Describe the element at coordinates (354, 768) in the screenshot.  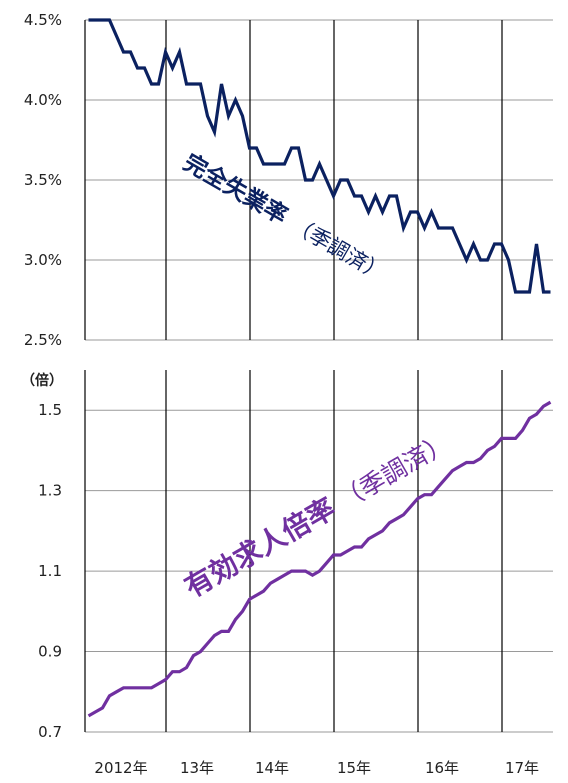
I see `x-tick-label: 15年` at that location.